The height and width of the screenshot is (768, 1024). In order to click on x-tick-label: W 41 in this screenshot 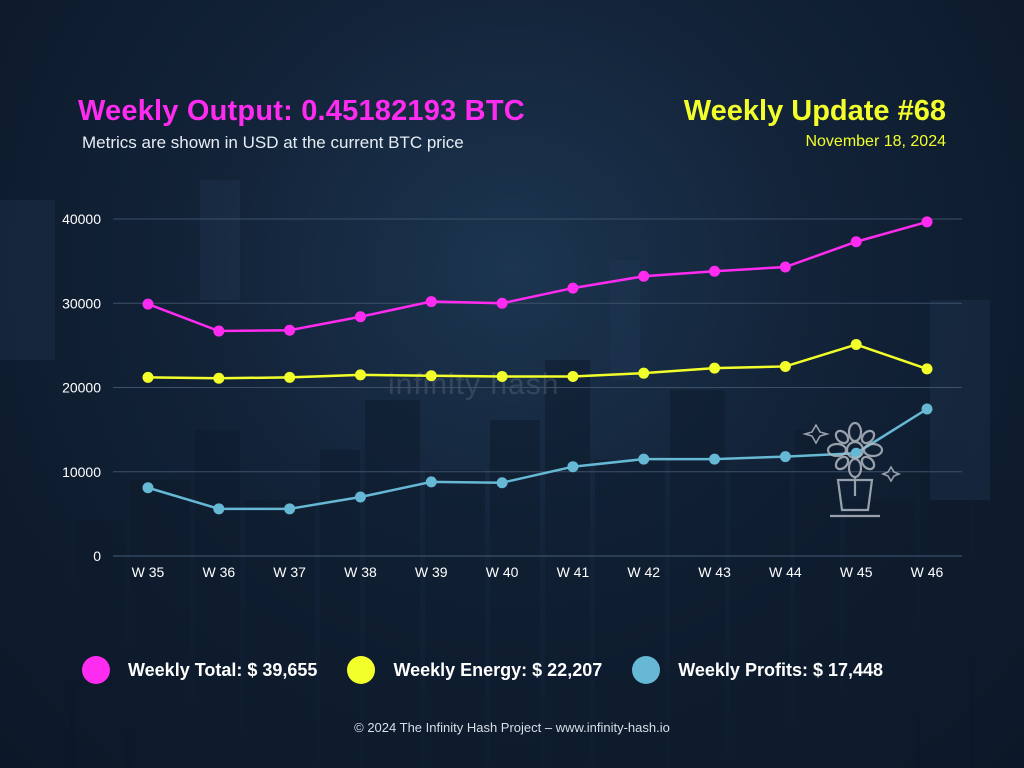, I will do `click(573, 572)`.